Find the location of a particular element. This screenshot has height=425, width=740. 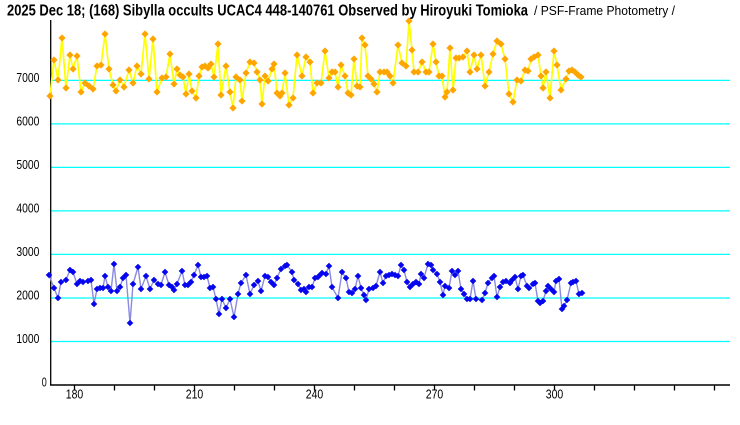

svg-text: 5000 is located at coordinates (27, 165).